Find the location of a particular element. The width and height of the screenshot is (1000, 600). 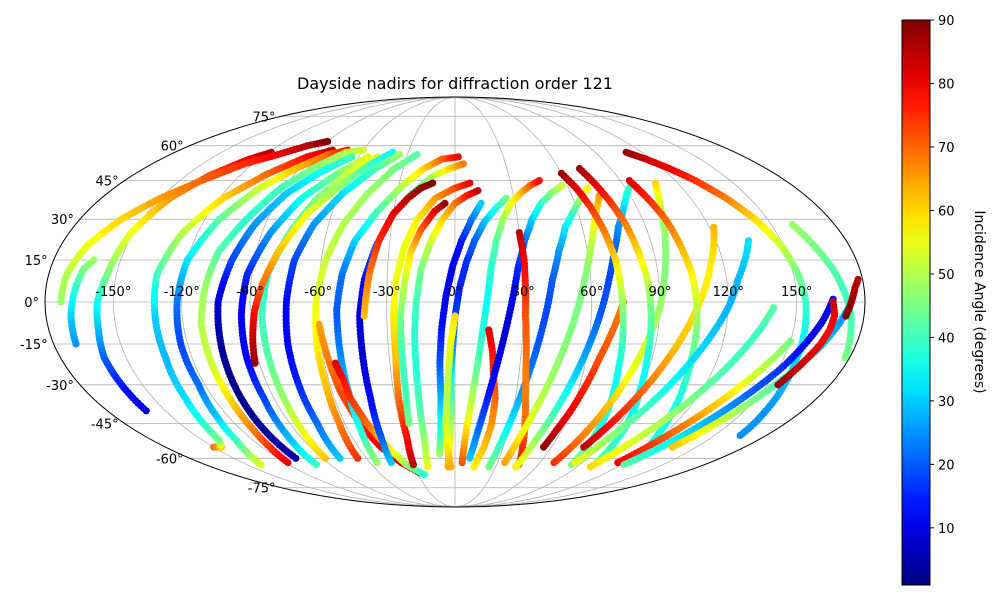

chart-title: Dayside nadirs for diffraction order 121 is located at coordinates (455, 83).